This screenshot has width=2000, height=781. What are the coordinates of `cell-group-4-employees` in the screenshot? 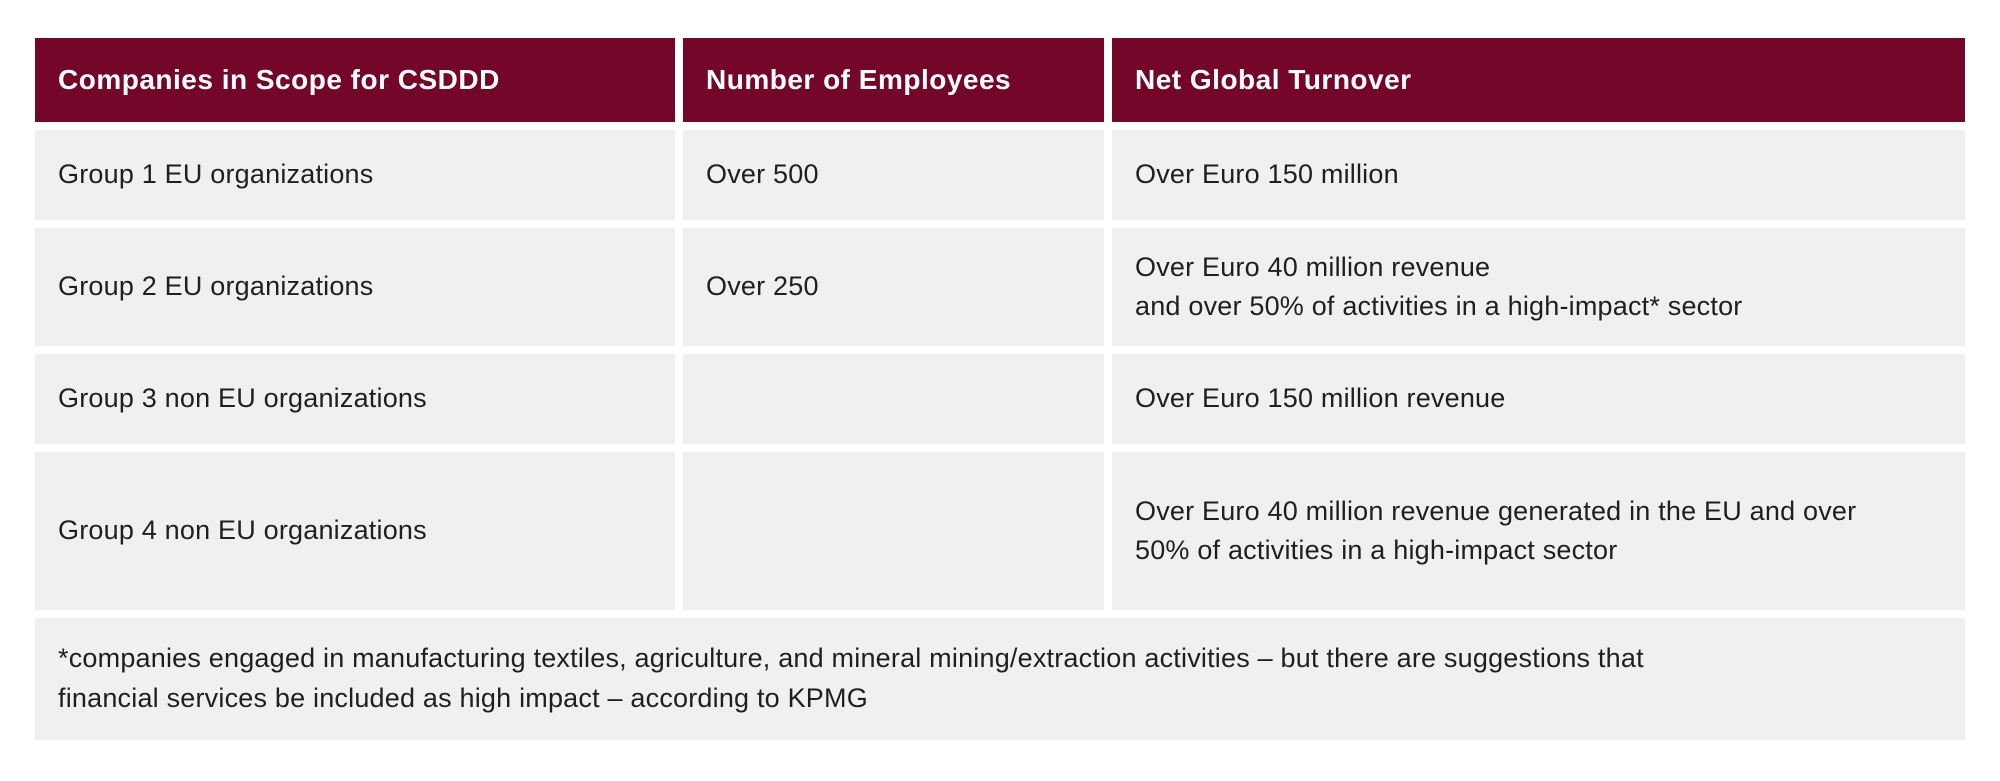 It's located at (893, 531).